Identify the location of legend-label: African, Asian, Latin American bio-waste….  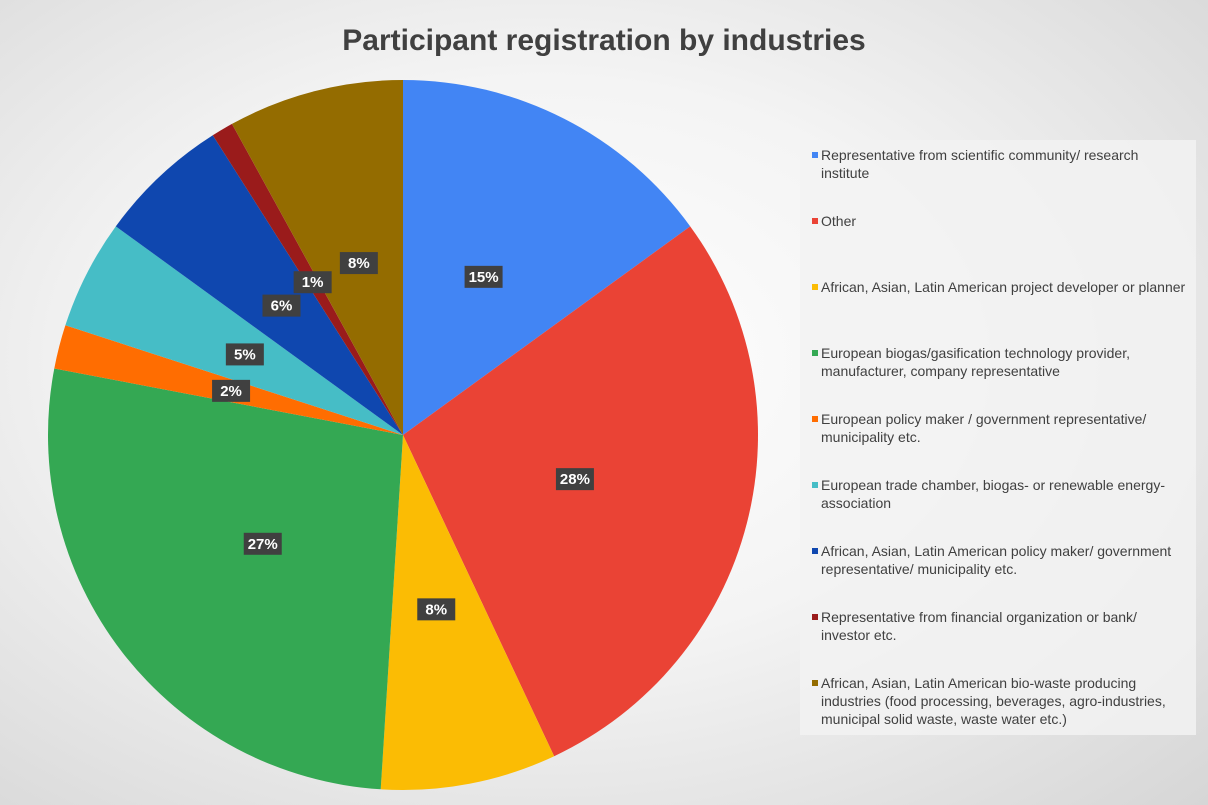
(993, 701).